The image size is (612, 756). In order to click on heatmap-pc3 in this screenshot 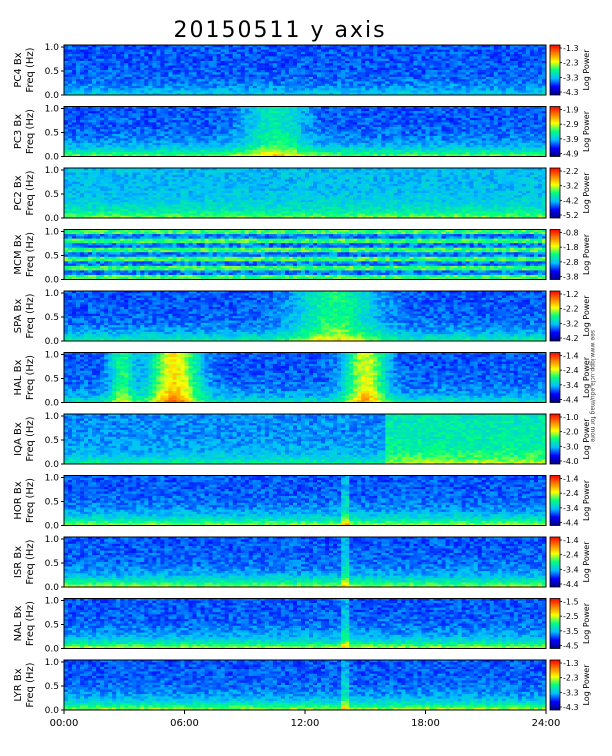, I will do `click(305, 131)`.